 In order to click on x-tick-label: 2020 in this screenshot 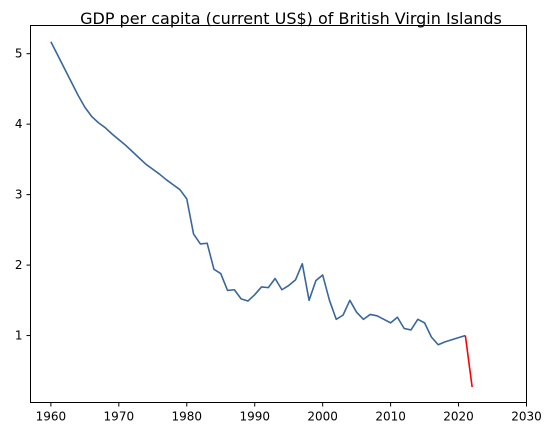, I will do `click(458, 417)`.